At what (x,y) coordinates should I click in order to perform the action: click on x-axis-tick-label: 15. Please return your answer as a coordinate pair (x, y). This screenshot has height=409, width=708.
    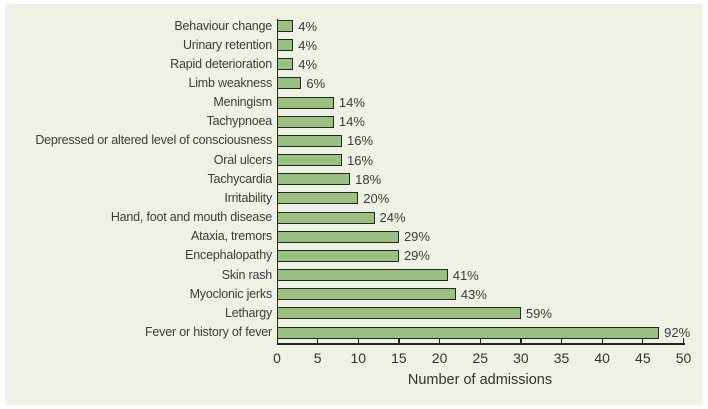
    Looking at the image, I should click on (399, 358).